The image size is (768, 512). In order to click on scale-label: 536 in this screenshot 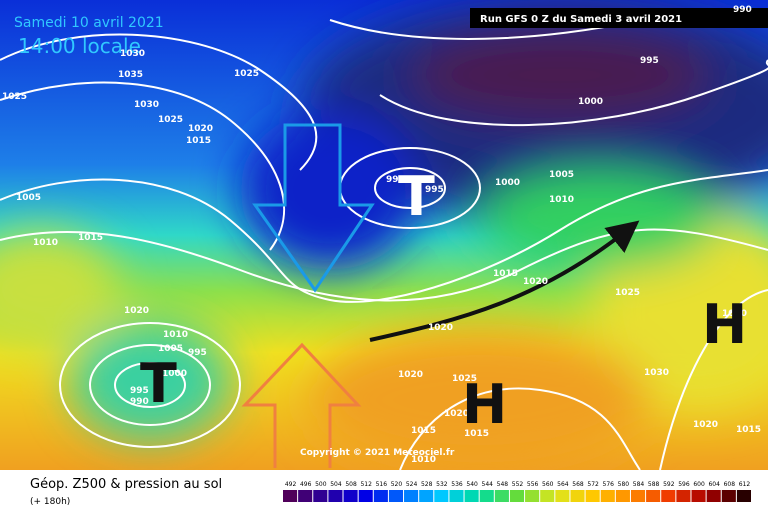, I will do `click(457, 484)`.